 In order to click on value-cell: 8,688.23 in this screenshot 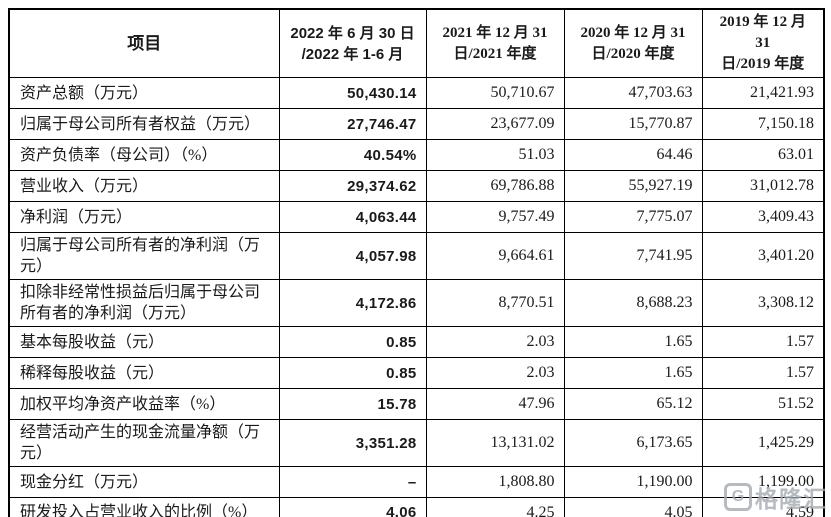, I will do `click(633, 303)`.